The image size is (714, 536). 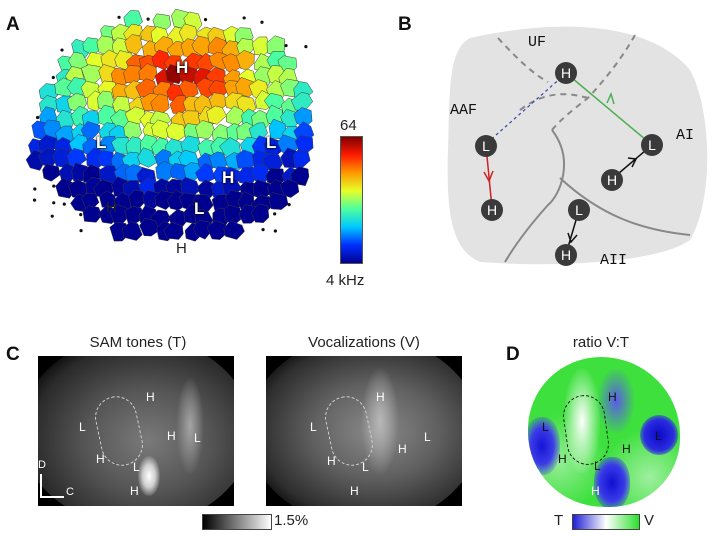 What do you see at coordinates (13, 354) in the screenshot?
I see `panel-c-letter: C` at bounding box center [13, 354].